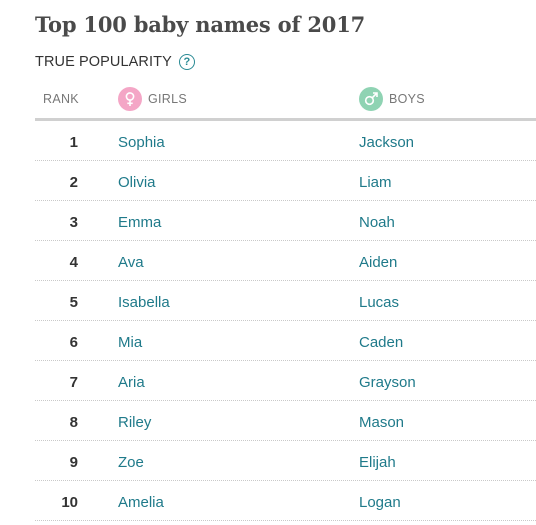  I want to click on rank-cell: 10, so click(69, 502).